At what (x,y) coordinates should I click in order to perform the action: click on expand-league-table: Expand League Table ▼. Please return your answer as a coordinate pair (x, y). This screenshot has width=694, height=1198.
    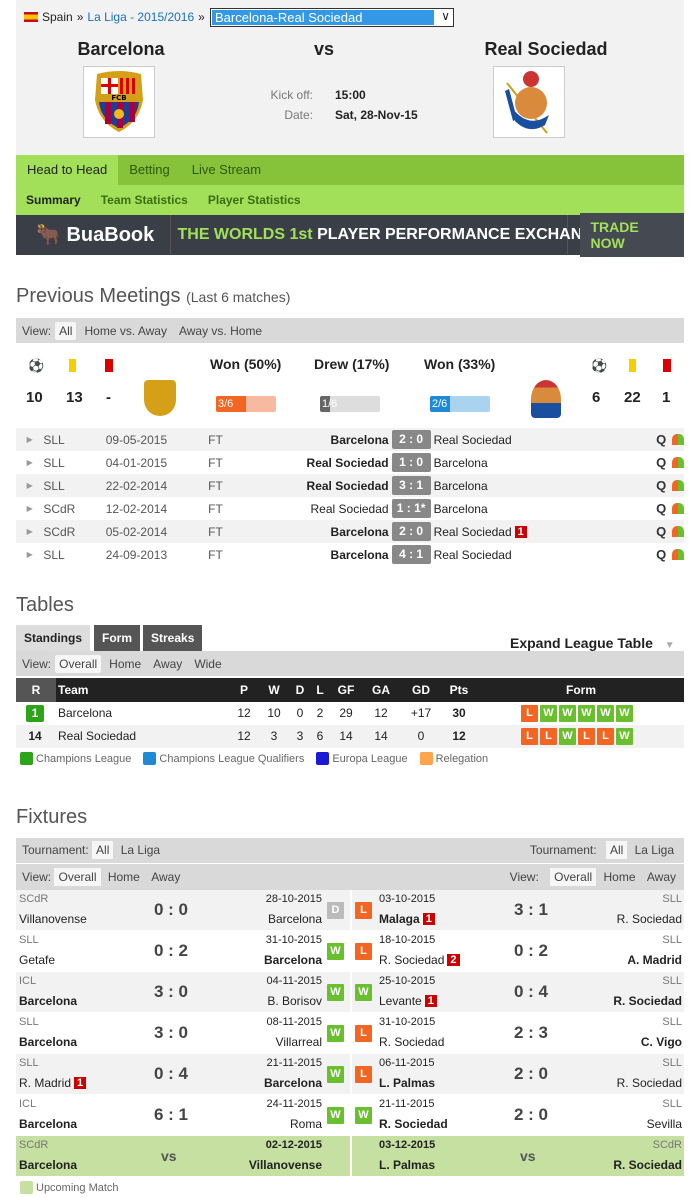
    Looking at the image, I should click on (592, 643).